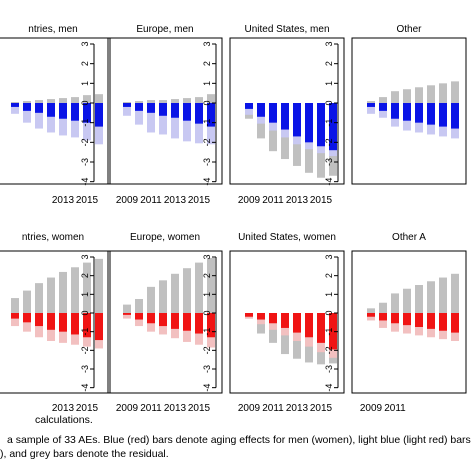 This screenshot has width=474, height=474. Describe the element at coordinates (287, 237) in the screenshot. I see `panel-title: United States, women` at that location.